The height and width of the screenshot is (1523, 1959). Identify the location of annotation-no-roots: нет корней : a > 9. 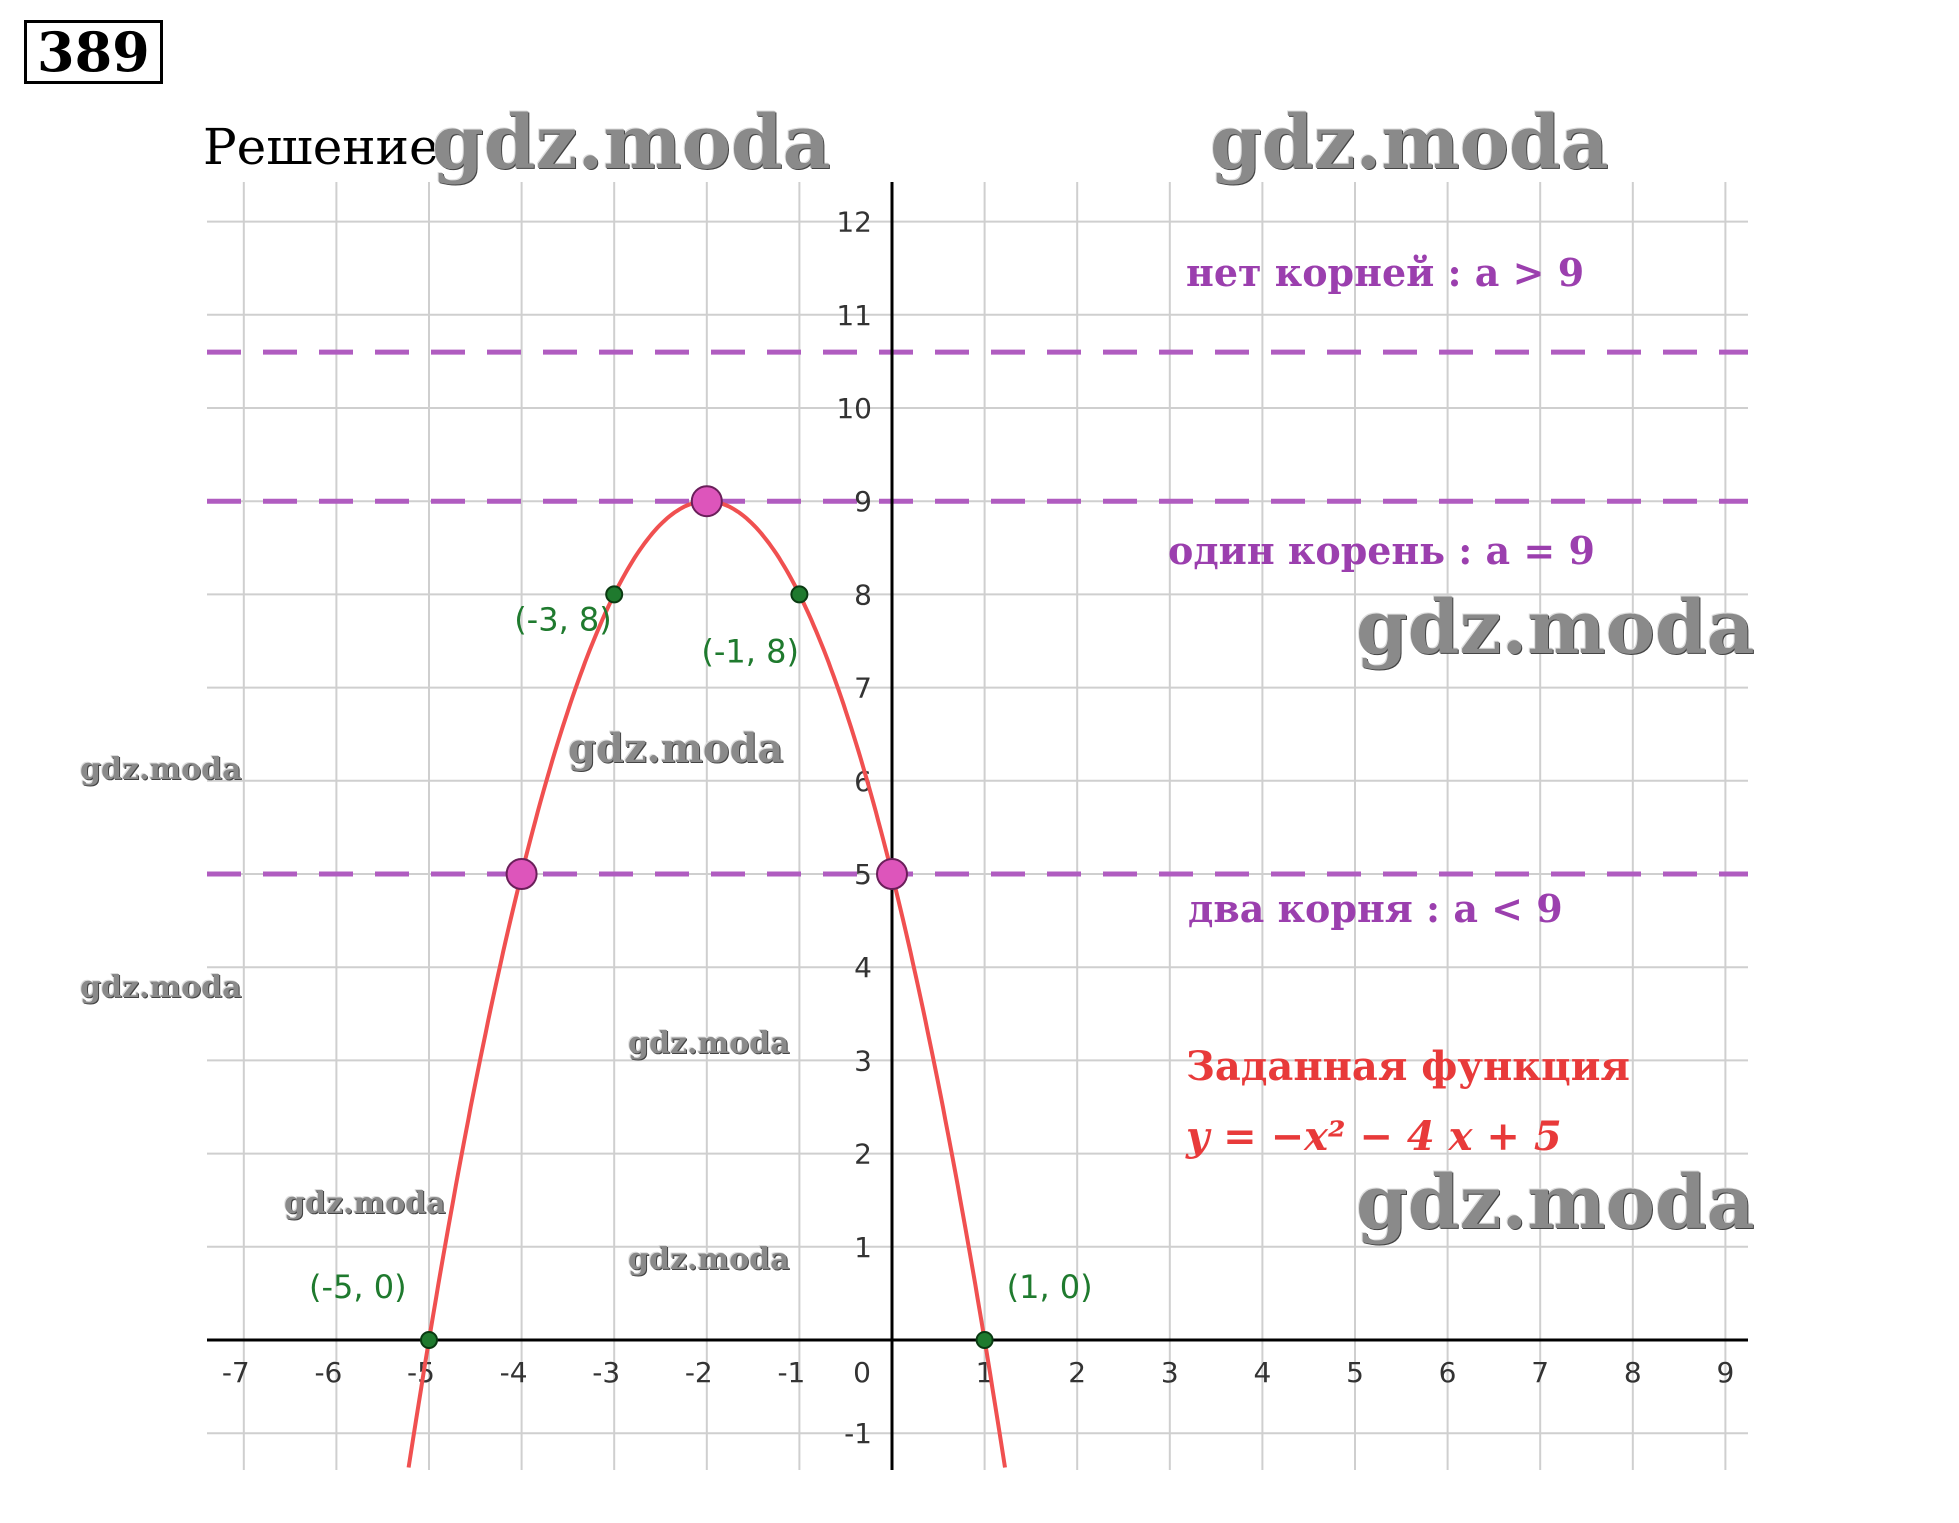
(1385, 272).